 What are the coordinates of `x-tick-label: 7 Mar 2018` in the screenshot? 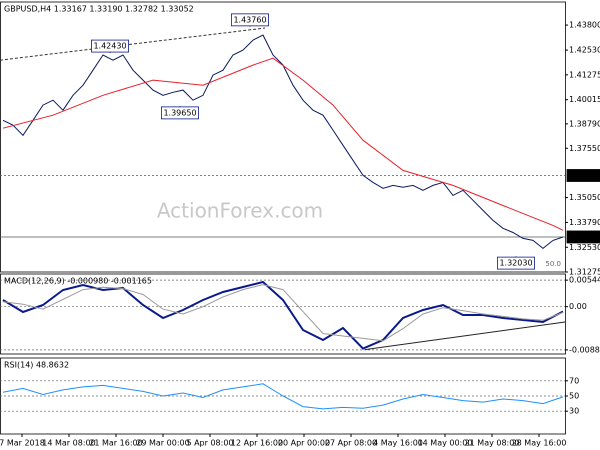 It's located at (22, 443).